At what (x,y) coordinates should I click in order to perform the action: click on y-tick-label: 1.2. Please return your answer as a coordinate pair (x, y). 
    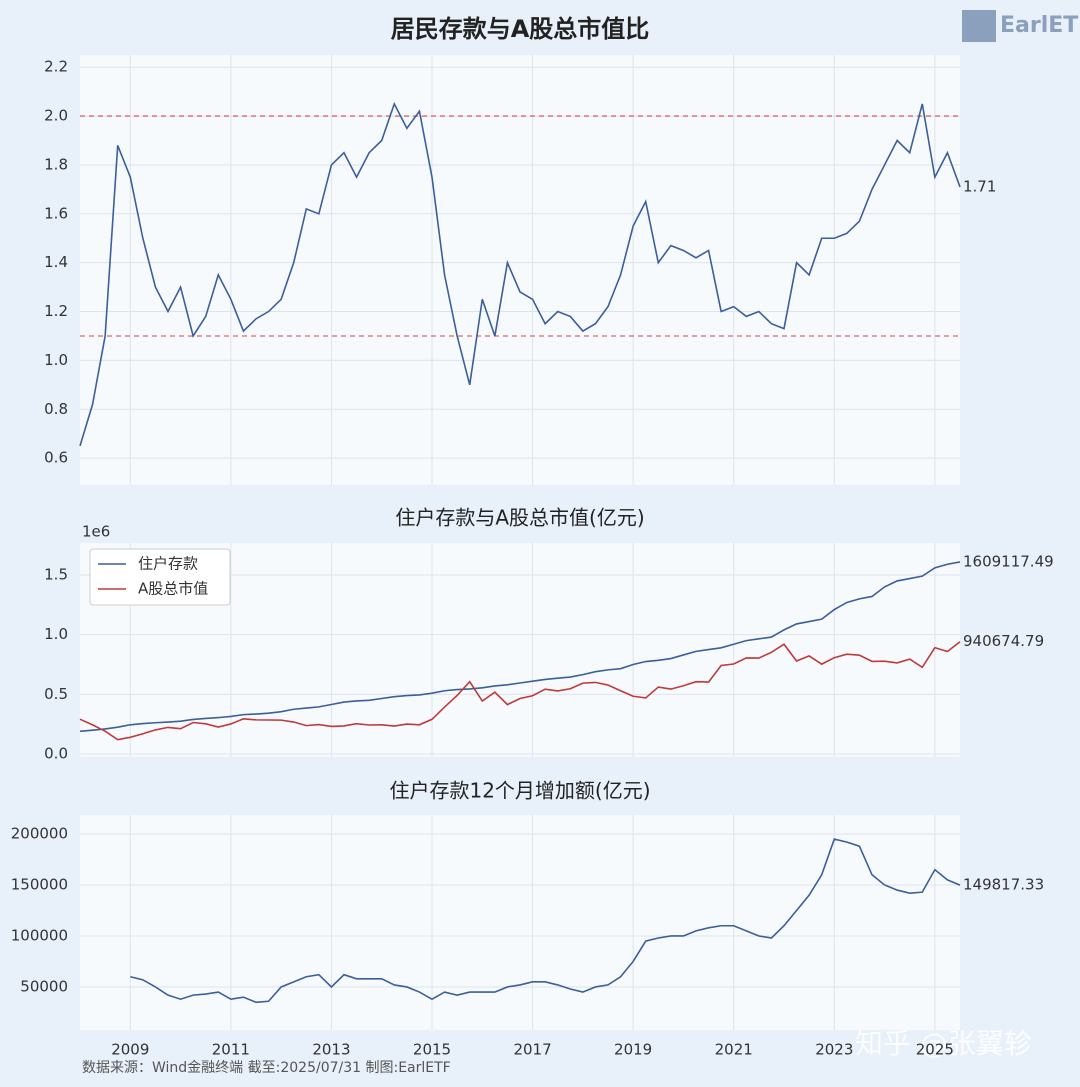
    Looking at the image, I should click on (56, 311).